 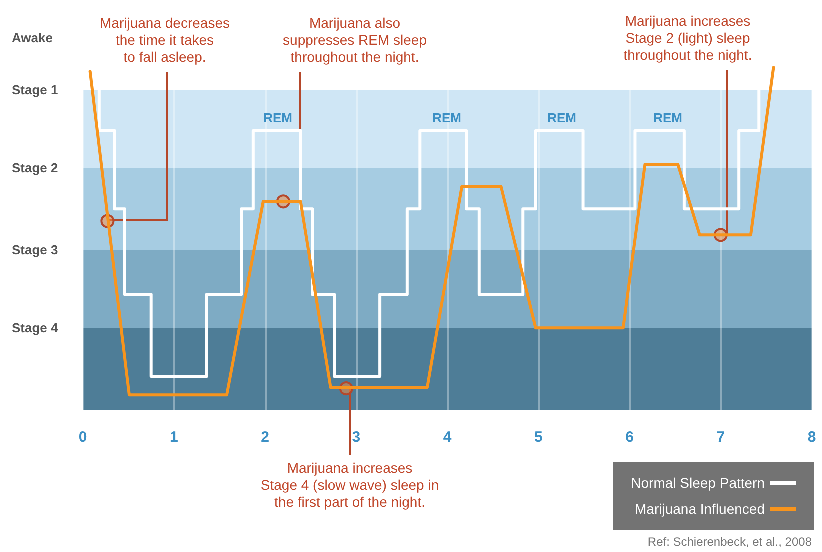 What do you see at coordinates (165, 40) in the screenshot?
I see `annotation: Marijuana decreases the time it takes to fall asleep.` at bounding box center [165, 40].